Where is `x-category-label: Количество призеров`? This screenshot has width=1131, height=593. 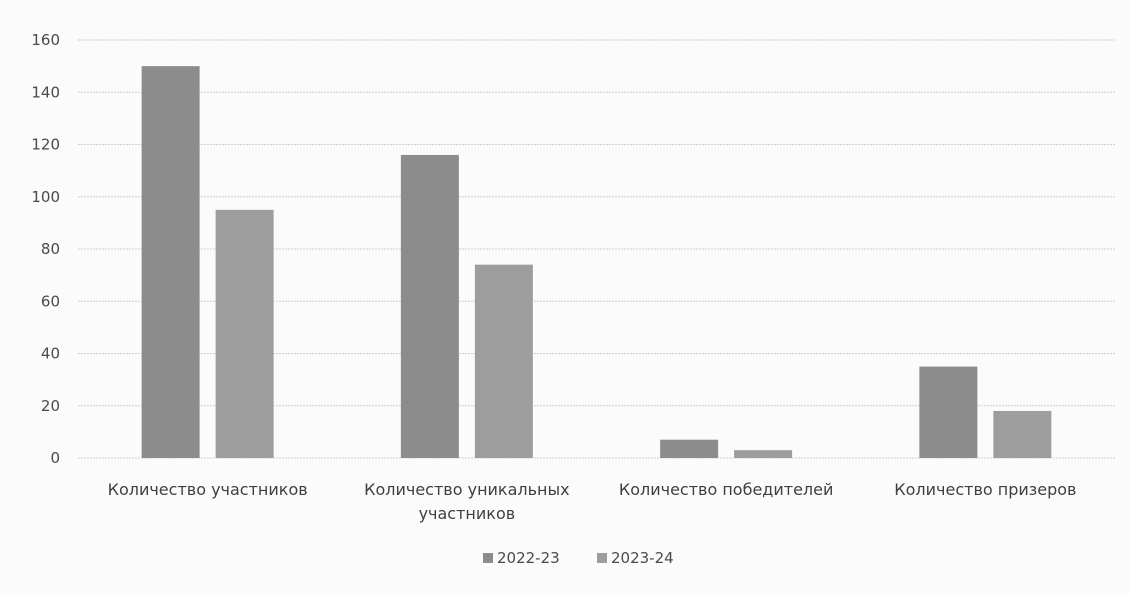
x-category-label: Количество призеров is located at coordinates (985, 489).